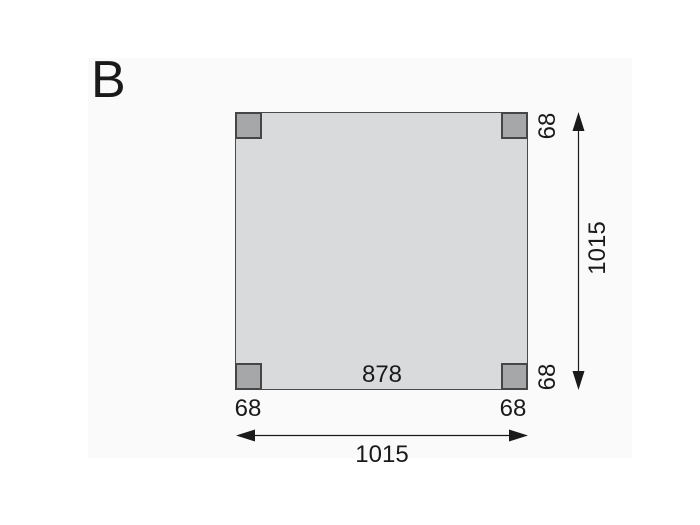  Describe the element at coordinates (108, 80) in the screenshot. I see `variant-letter: B` at that location.